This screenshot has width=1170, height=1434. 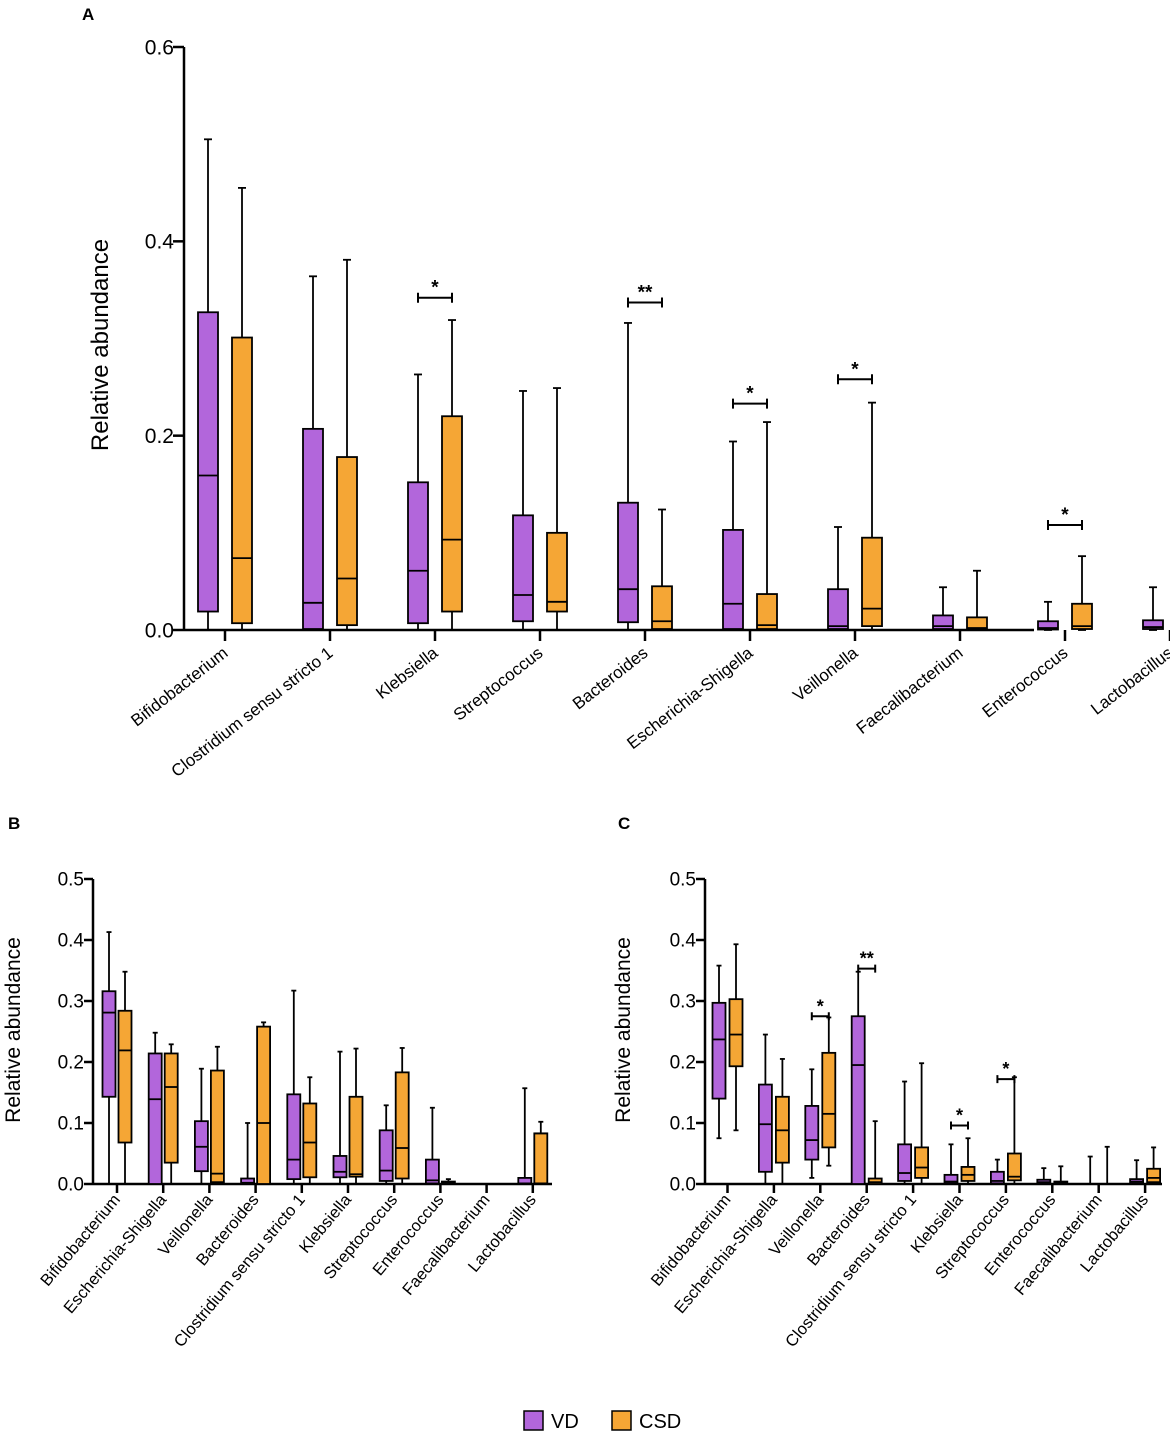 What do you see at coordinates (356, 1136) in the screenshot?
I see `panel-b-csd-klebsiella-box` at bounding box center [356, 1136].